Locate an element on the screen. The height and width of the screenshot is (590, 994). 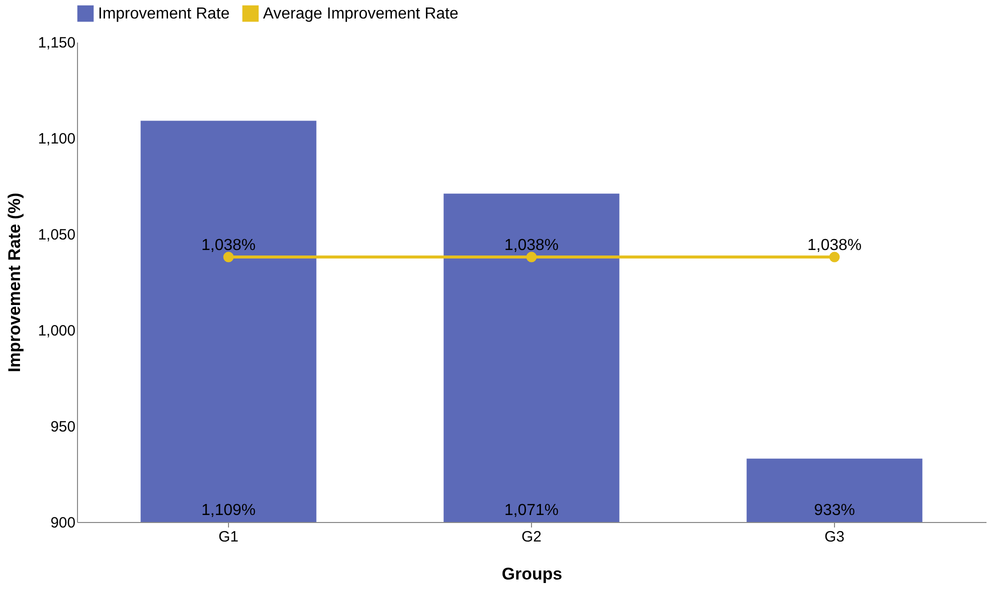
y-tick-label: 900 is located at coordinates (63, 523).